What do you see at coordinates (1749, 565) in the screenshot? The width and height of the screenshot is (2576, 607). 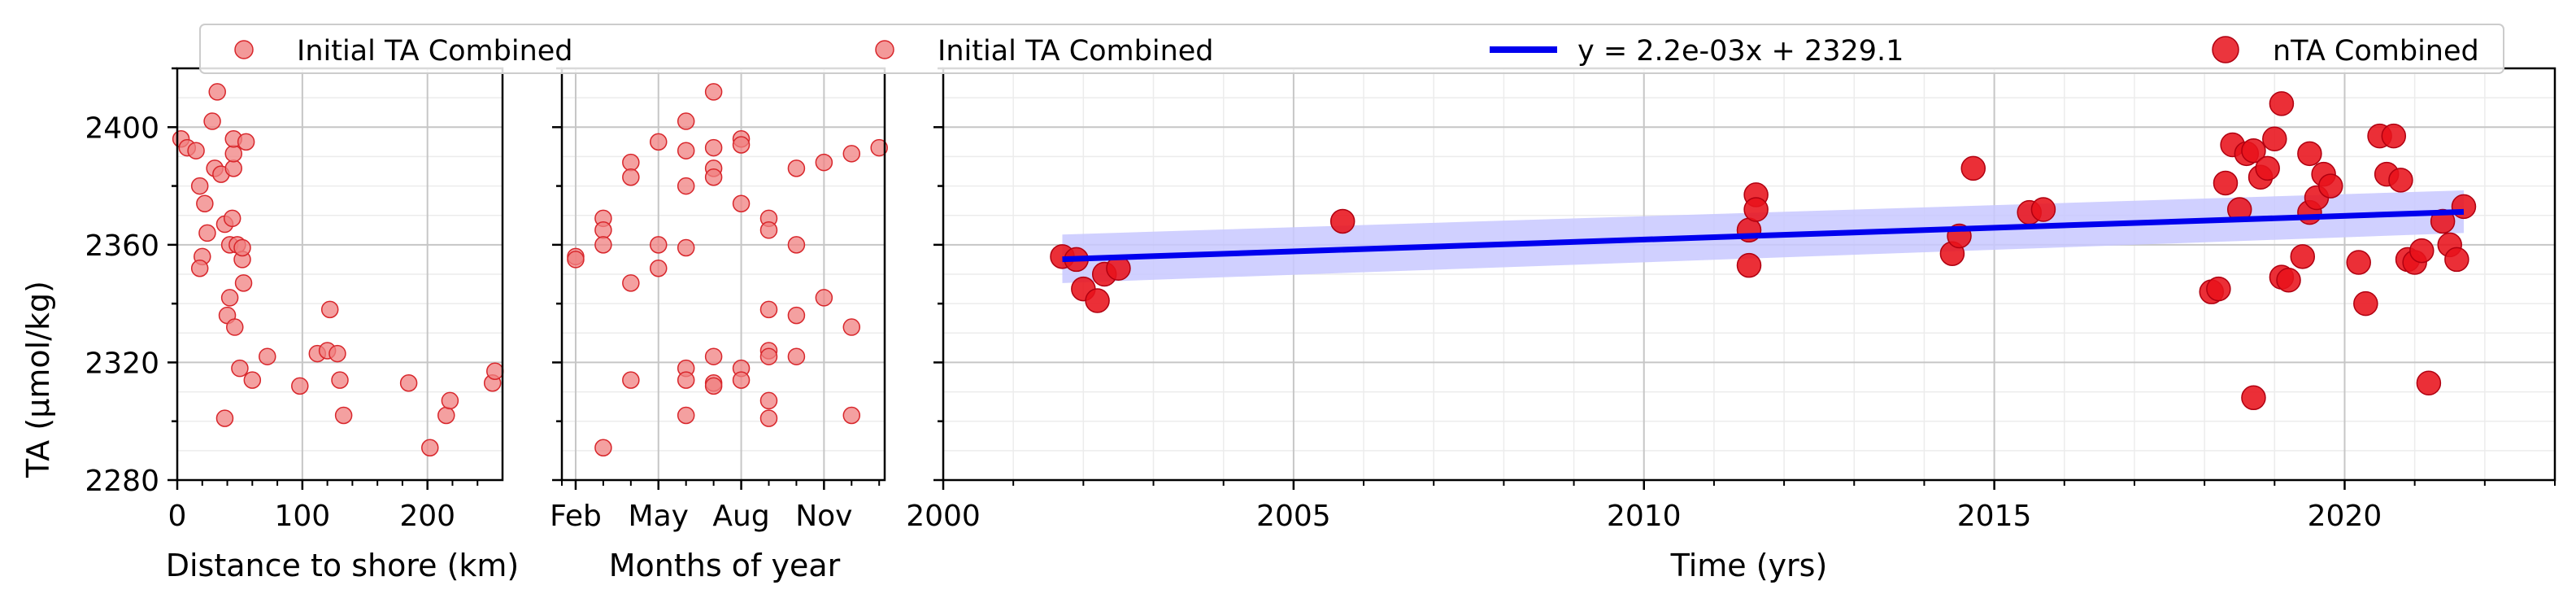 I see `x-axis-label-time: Time (yrs)` at bounding box center [1749, 565].